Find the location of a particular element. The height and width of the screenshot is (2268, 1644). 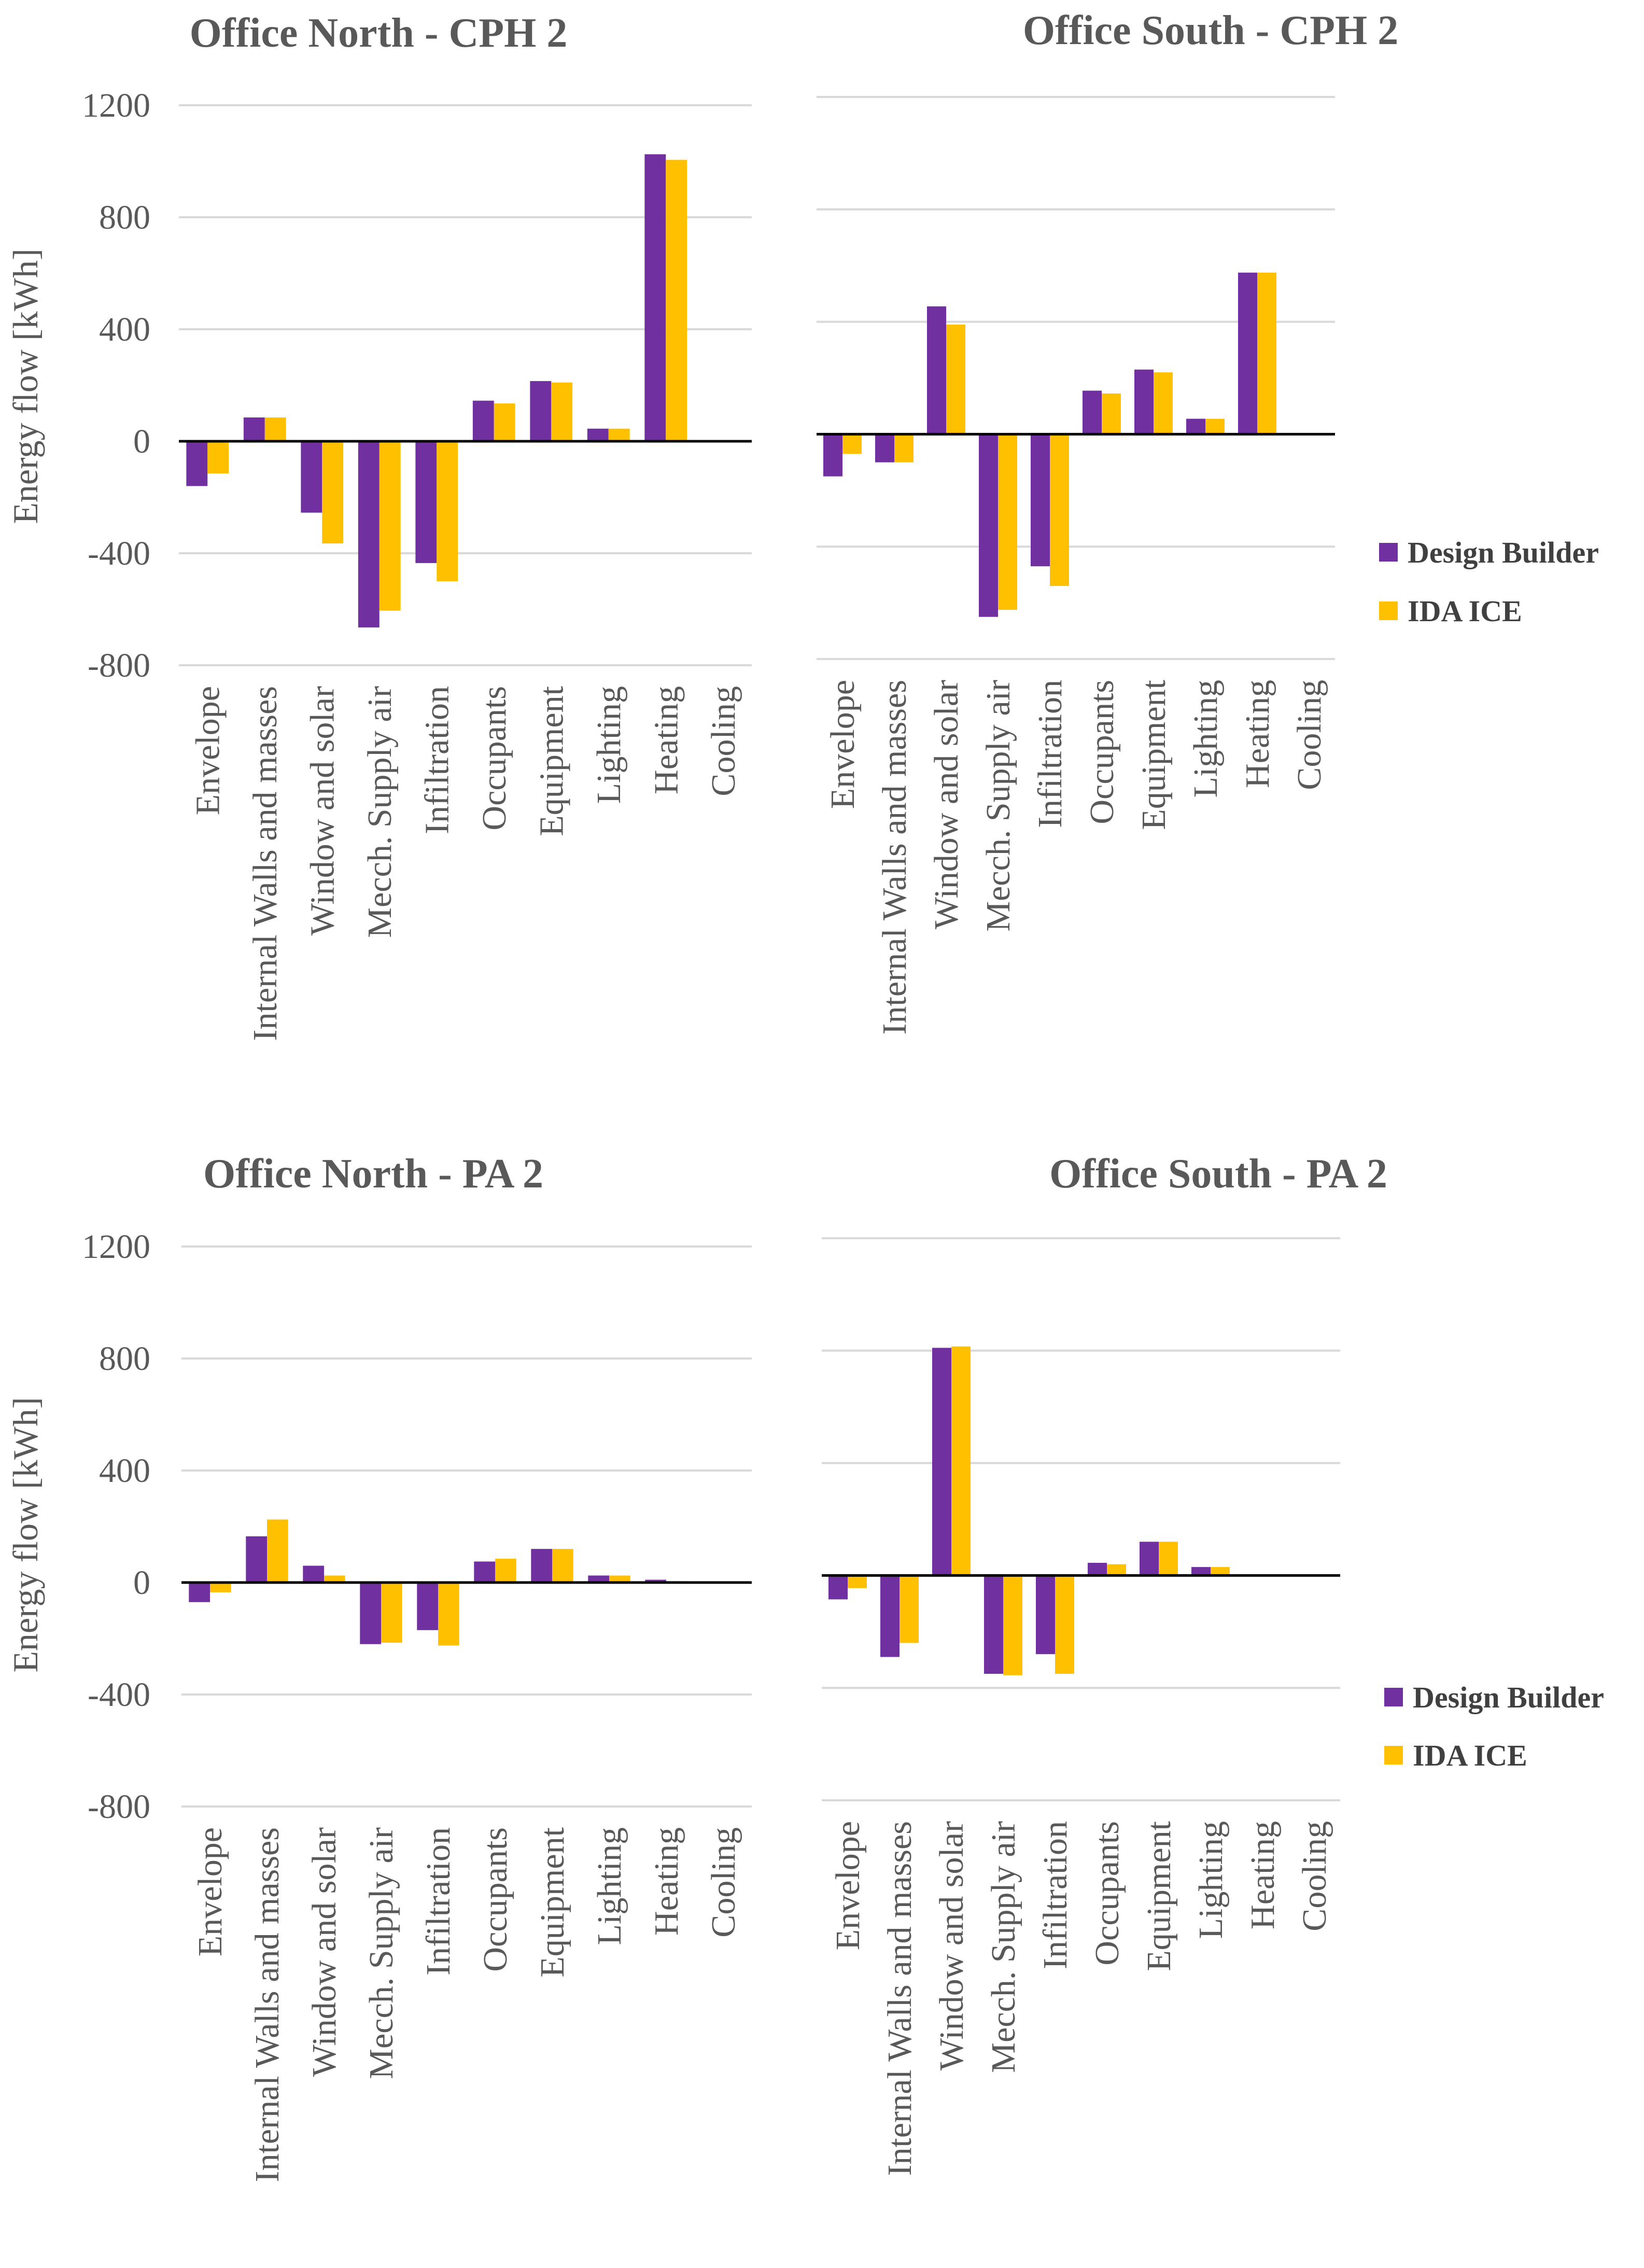

y-tick-label: 0 is located at coordinates (141, 1583).